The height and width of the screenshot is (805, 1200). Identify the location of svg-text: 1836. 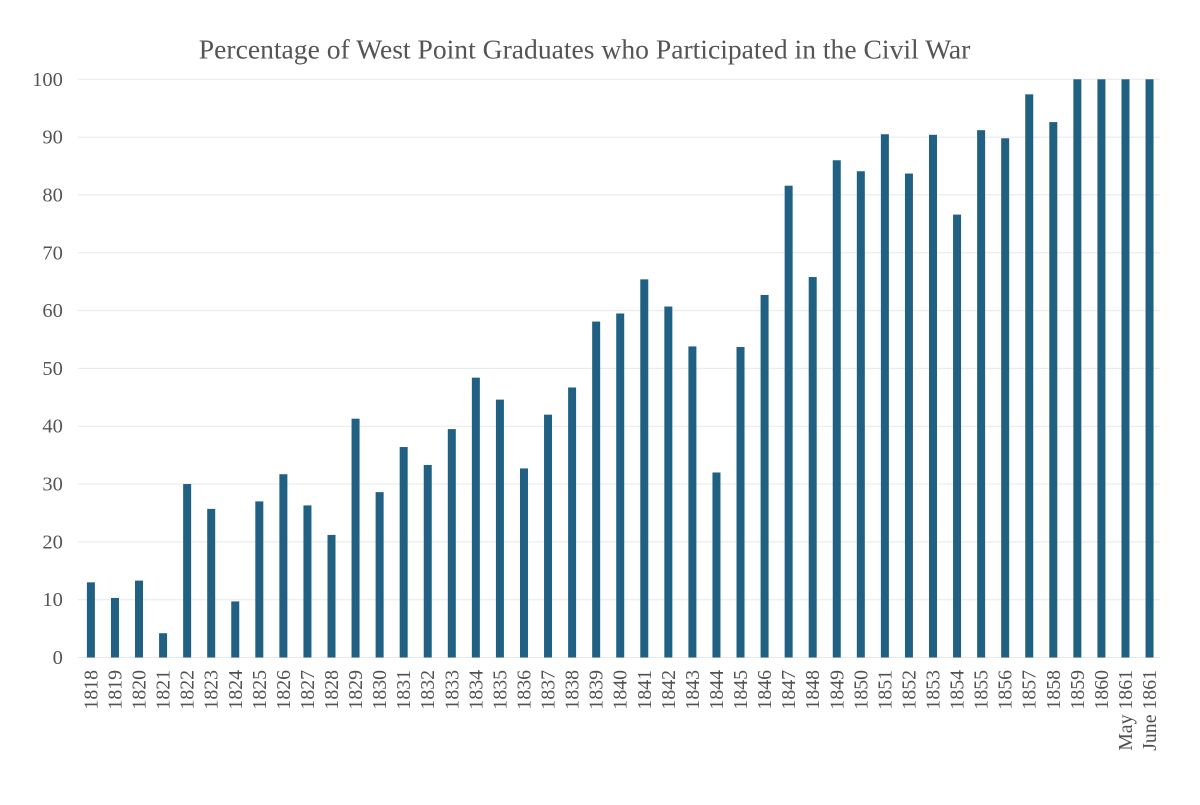
(524, 690).